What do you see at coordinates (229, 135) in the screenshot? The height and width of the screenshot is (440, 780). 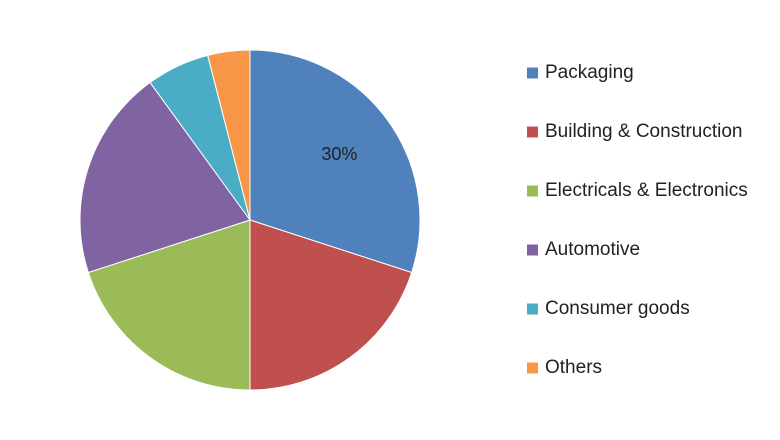 I see `pie-slice-others` at bounding box center [229, 135].